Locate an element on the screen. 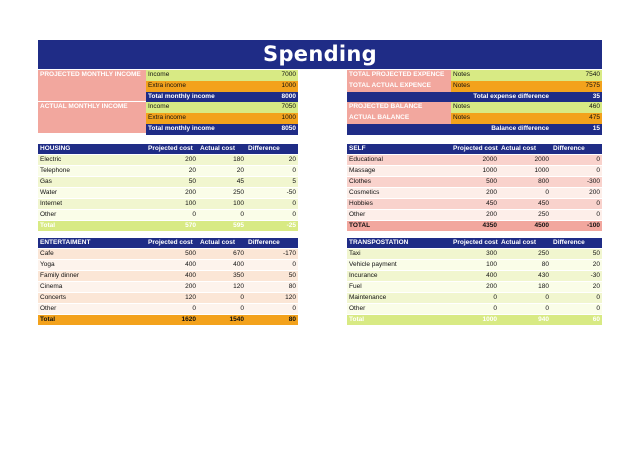  actual-total-label: Total monthly income is located at coordinates (196, 129).